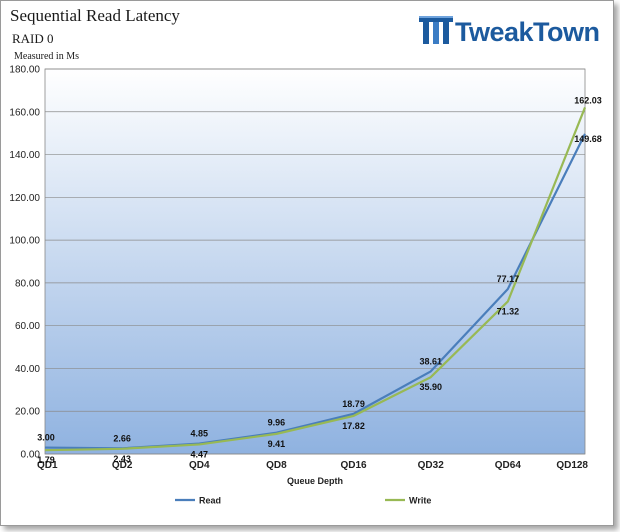 This screenshot has height=532, width=620. What do you see at coordinates (277, 423) in the screenshot?
I see `data-label-read: 9.96` at bounding box center [277, 423].